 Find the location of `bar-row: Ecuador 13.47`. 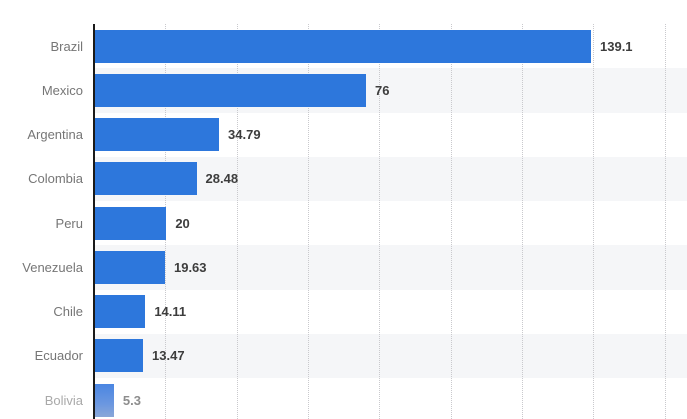

bar-row: Ecuador 13.47 is located at coordinates (343, 356).